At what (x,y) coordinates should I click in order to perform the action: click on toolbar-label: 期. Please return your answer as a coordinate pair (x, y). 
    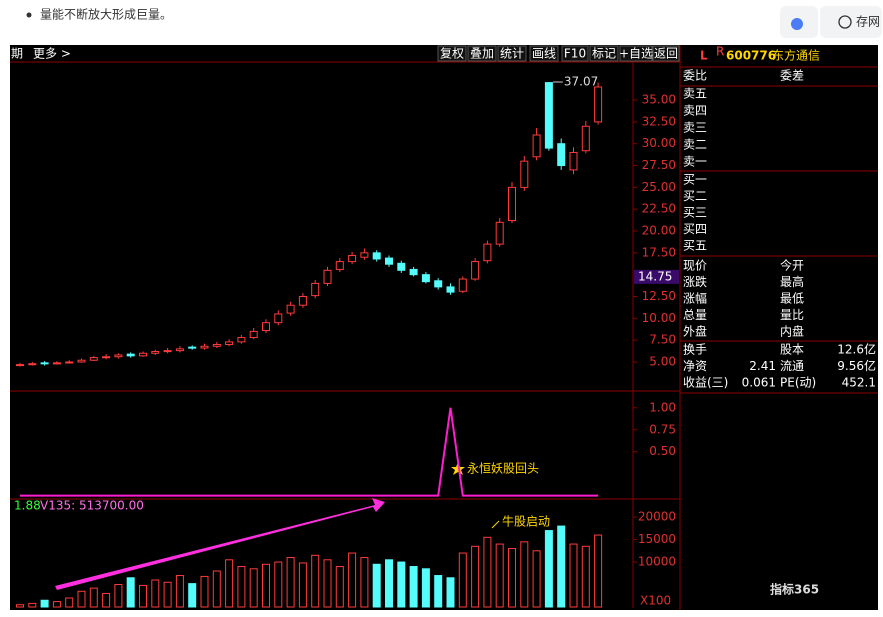
    Looking at the image, I should click on (17, 54).